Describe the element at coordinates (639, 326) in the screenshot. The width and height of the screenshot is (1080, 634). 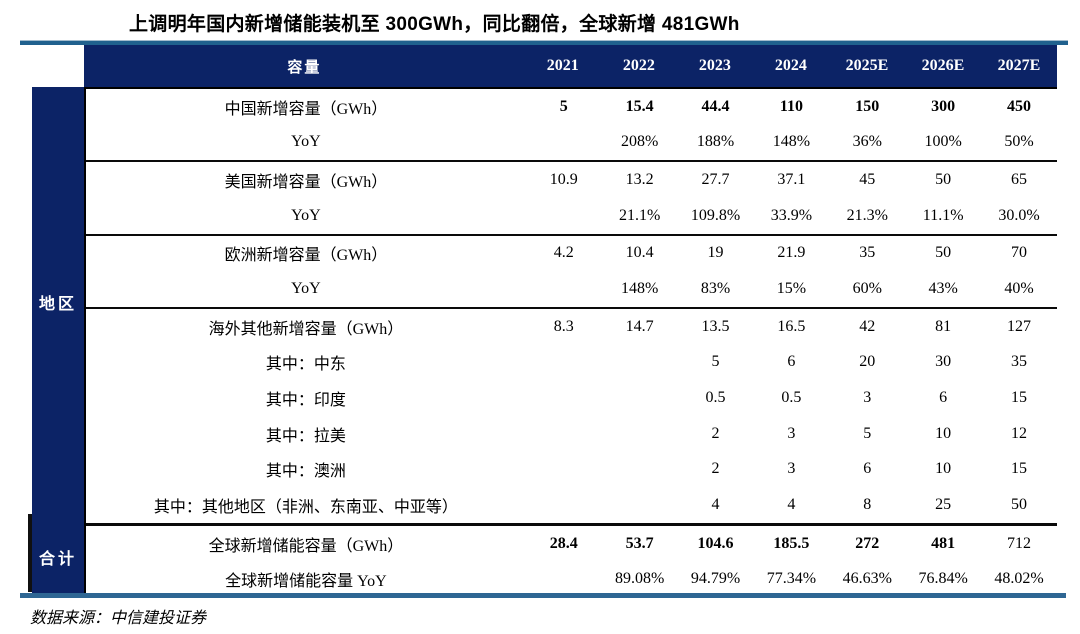
I see `value-cell: 14.7` at that location.